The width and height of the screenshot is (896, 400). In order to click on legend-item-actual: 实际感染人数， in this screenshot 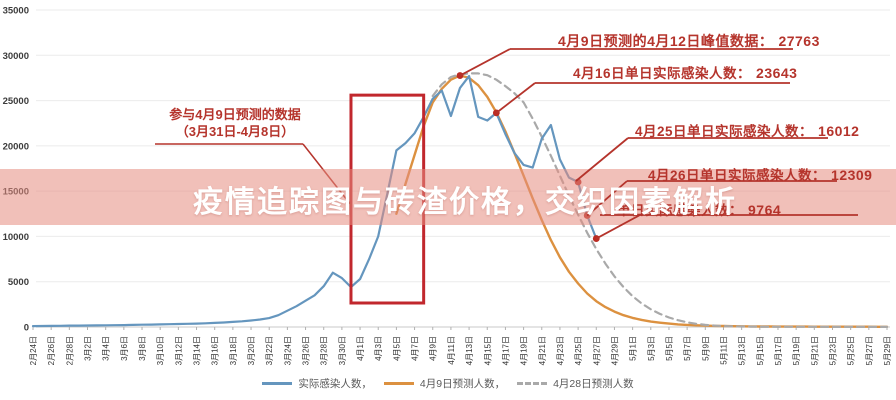, I will do `click(317, 383)`.